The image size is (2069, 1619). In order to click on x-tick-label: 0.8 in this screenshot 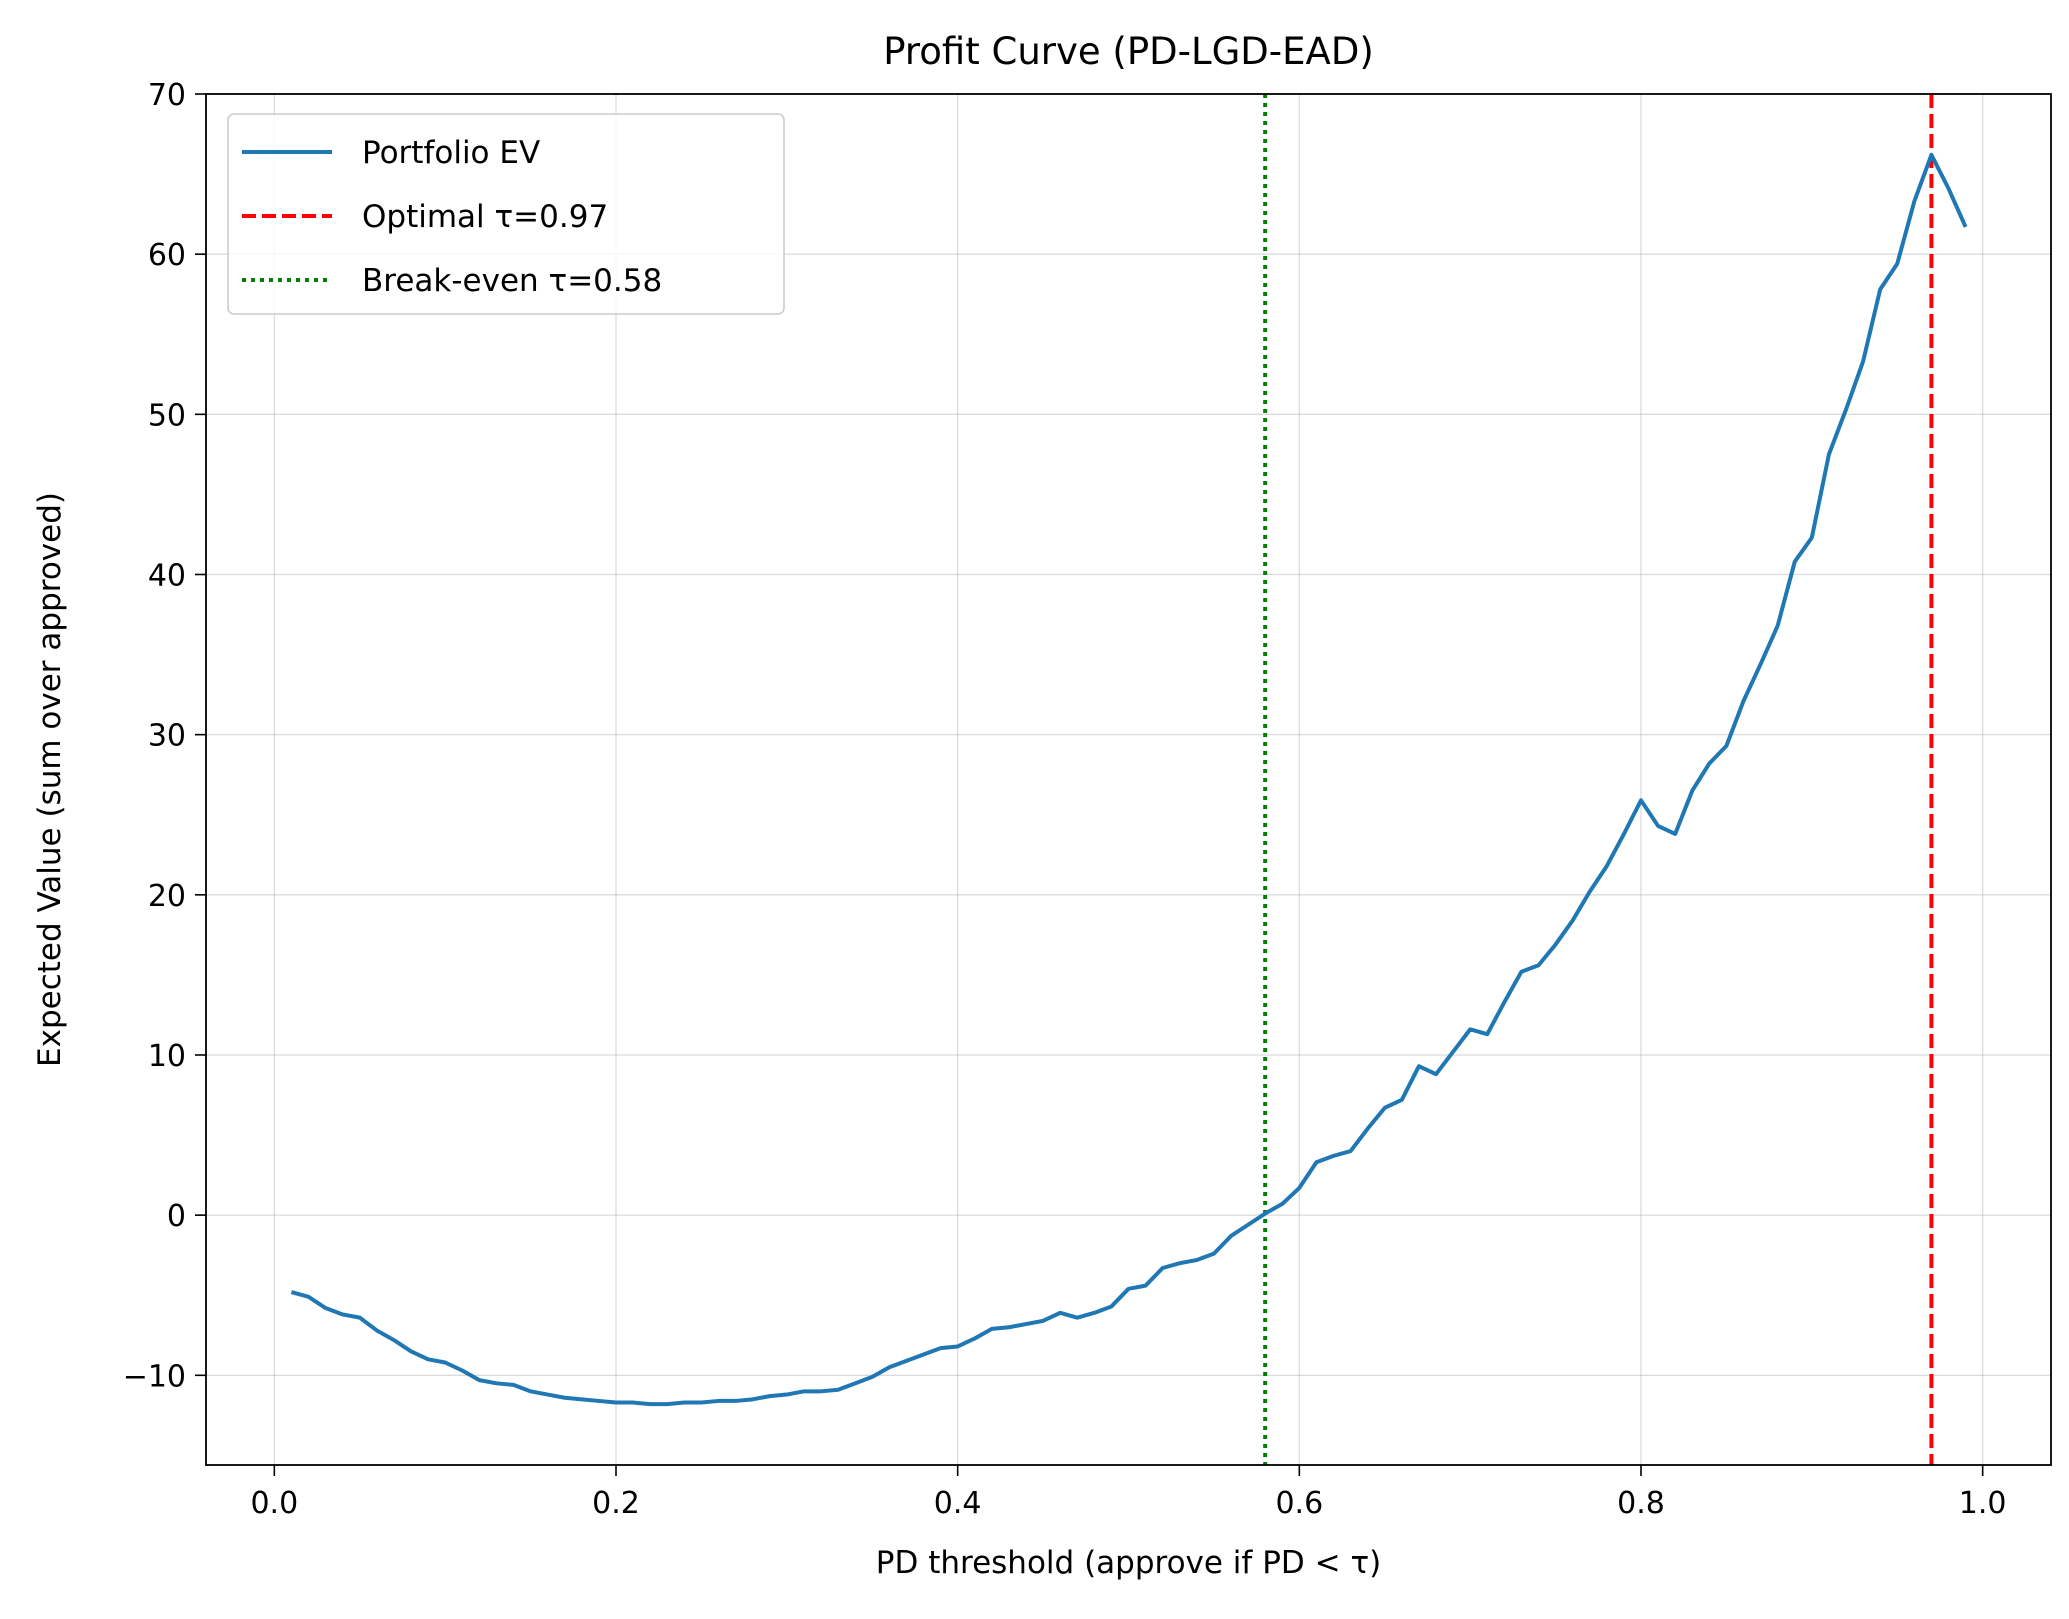, I will do `click(1641, 1503)`.